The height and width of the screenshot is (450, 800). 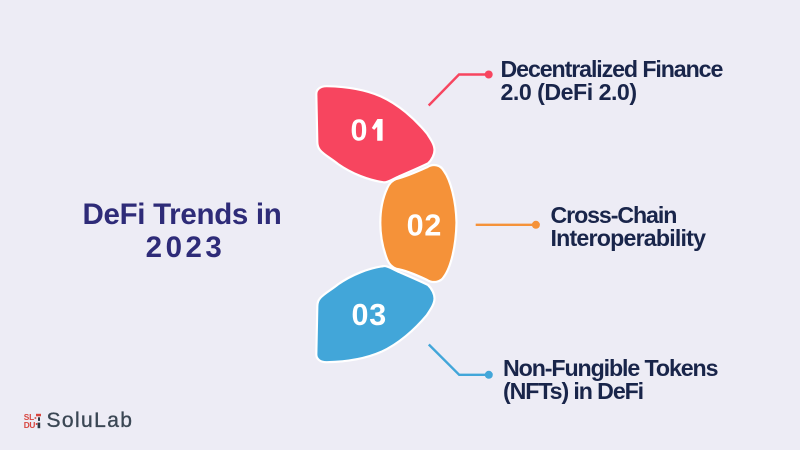 I want to click on svg-text: SL, so click(x=29, y=417).